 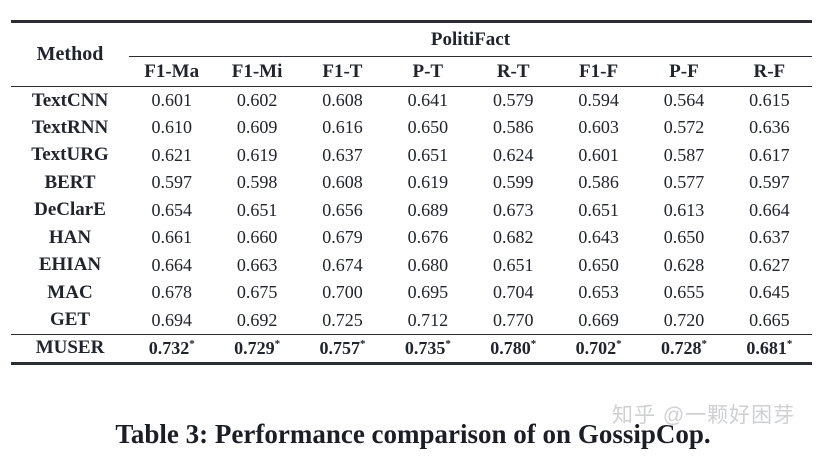 What do you see at coordinates (257, 71) in the screenshot?
I see `column-header-f1-mi: F1-Mi` at bounding box center [257, 71].